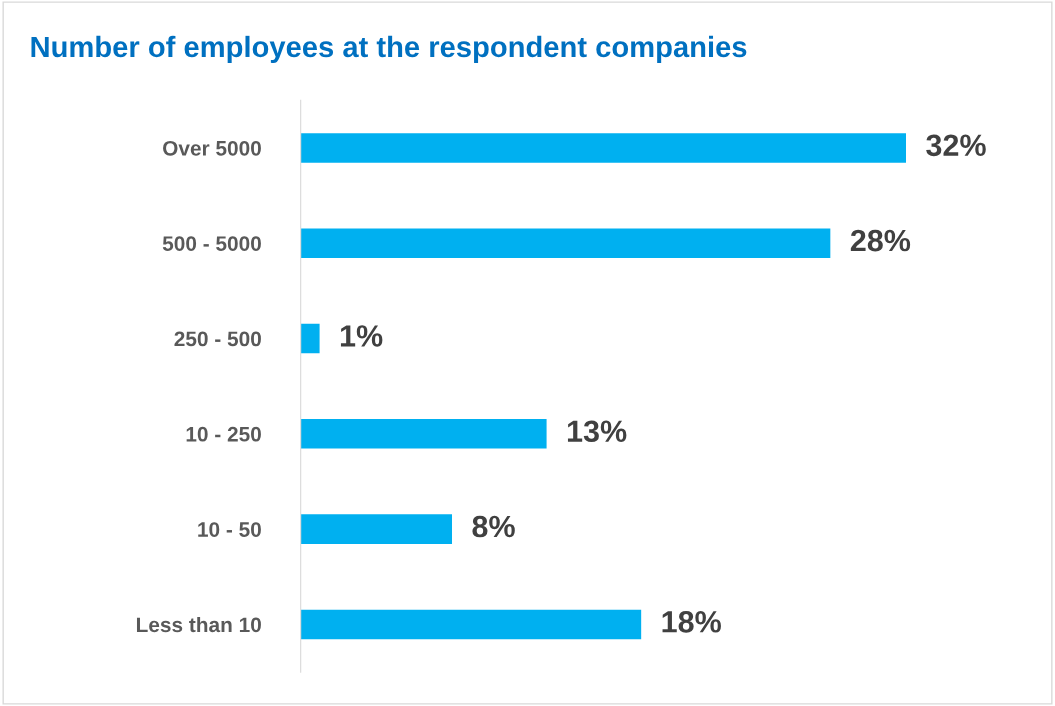 This screenshot has height=706, width=1055. I want to click on chart-title: Number of employees at the respondent companies, so click(389, 49).